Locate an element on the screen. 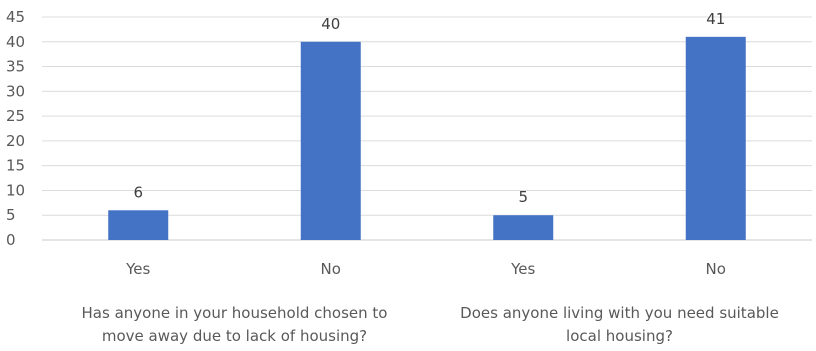 Image resolution: width=816 pixels, height=351 pixels. data-label: 5 is located at coordinates (523, 197).